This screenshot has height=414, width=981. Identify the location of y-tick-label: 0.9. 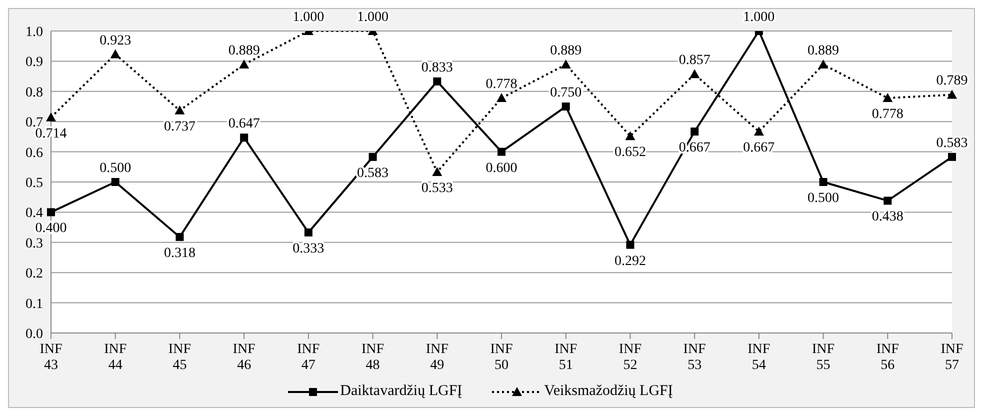
(34, 62).